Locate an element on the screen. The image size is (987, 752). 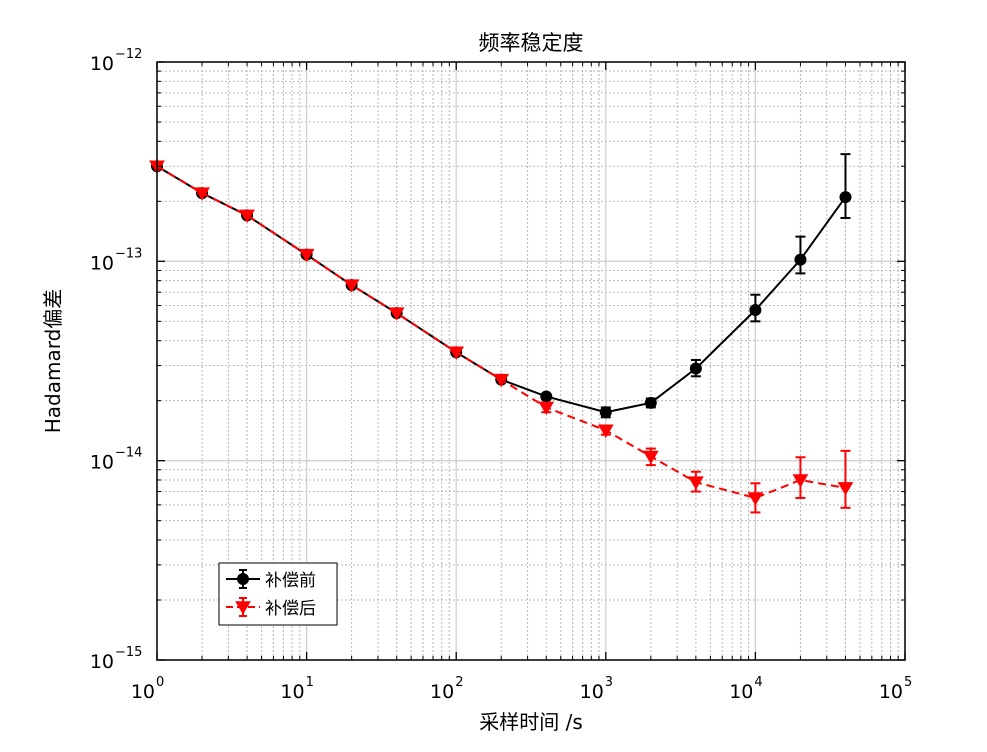
x-tick-exponent: 1 is located at coordinates (310, 682).